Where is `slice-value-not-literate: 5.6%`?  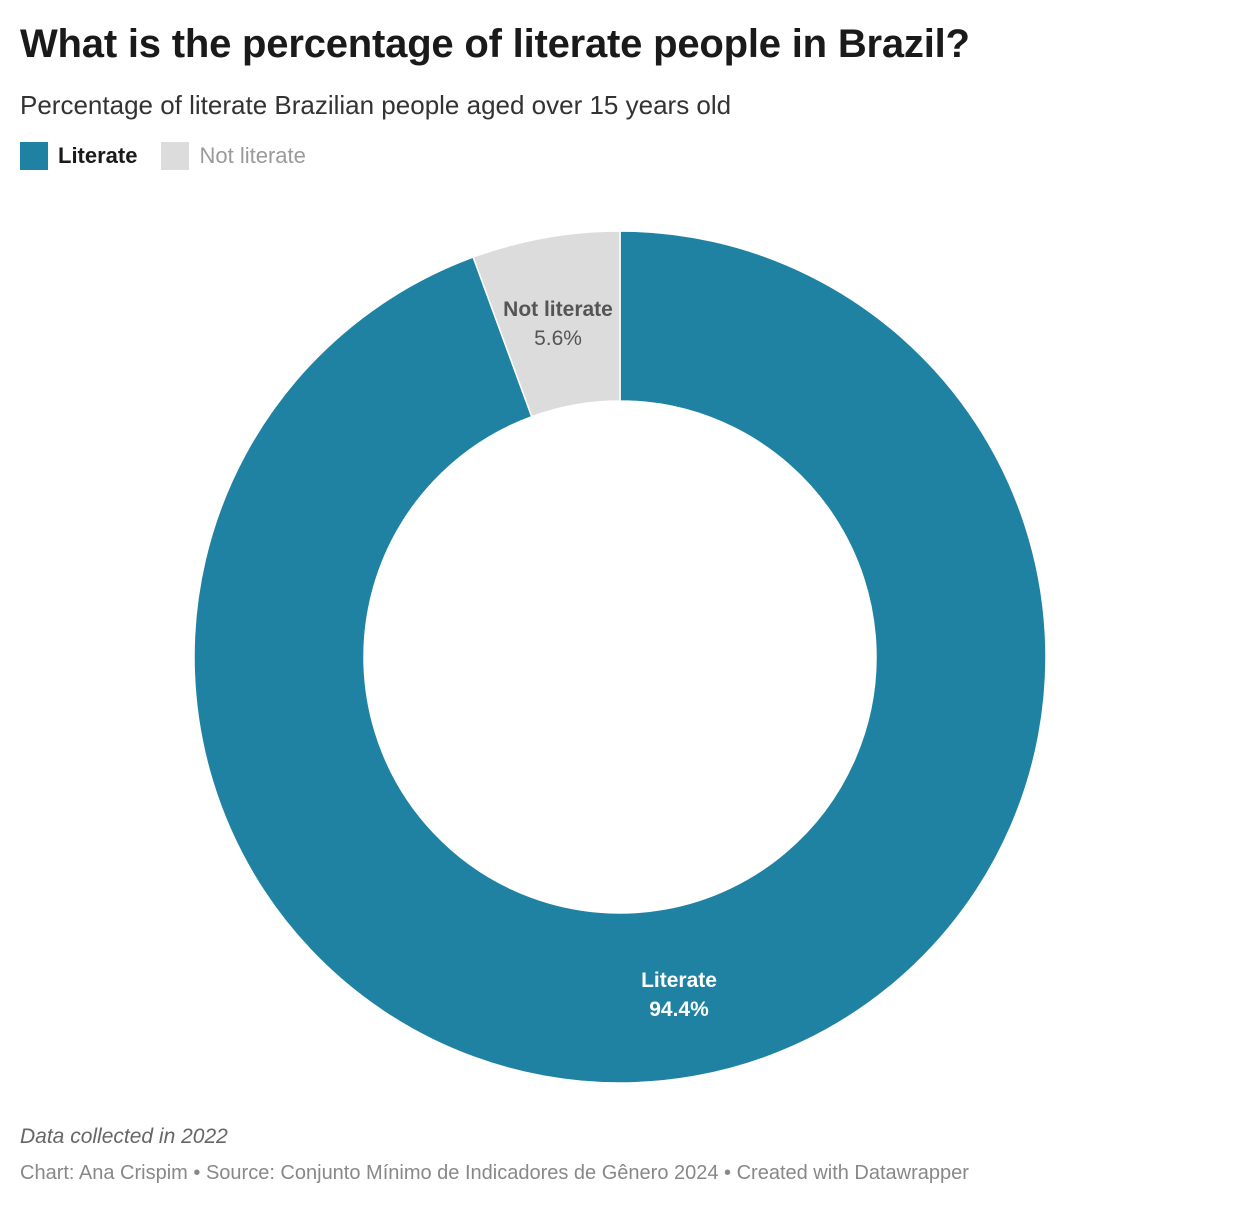 slice-value-not-literate: 5.6% is located at coordinates (558, 338).